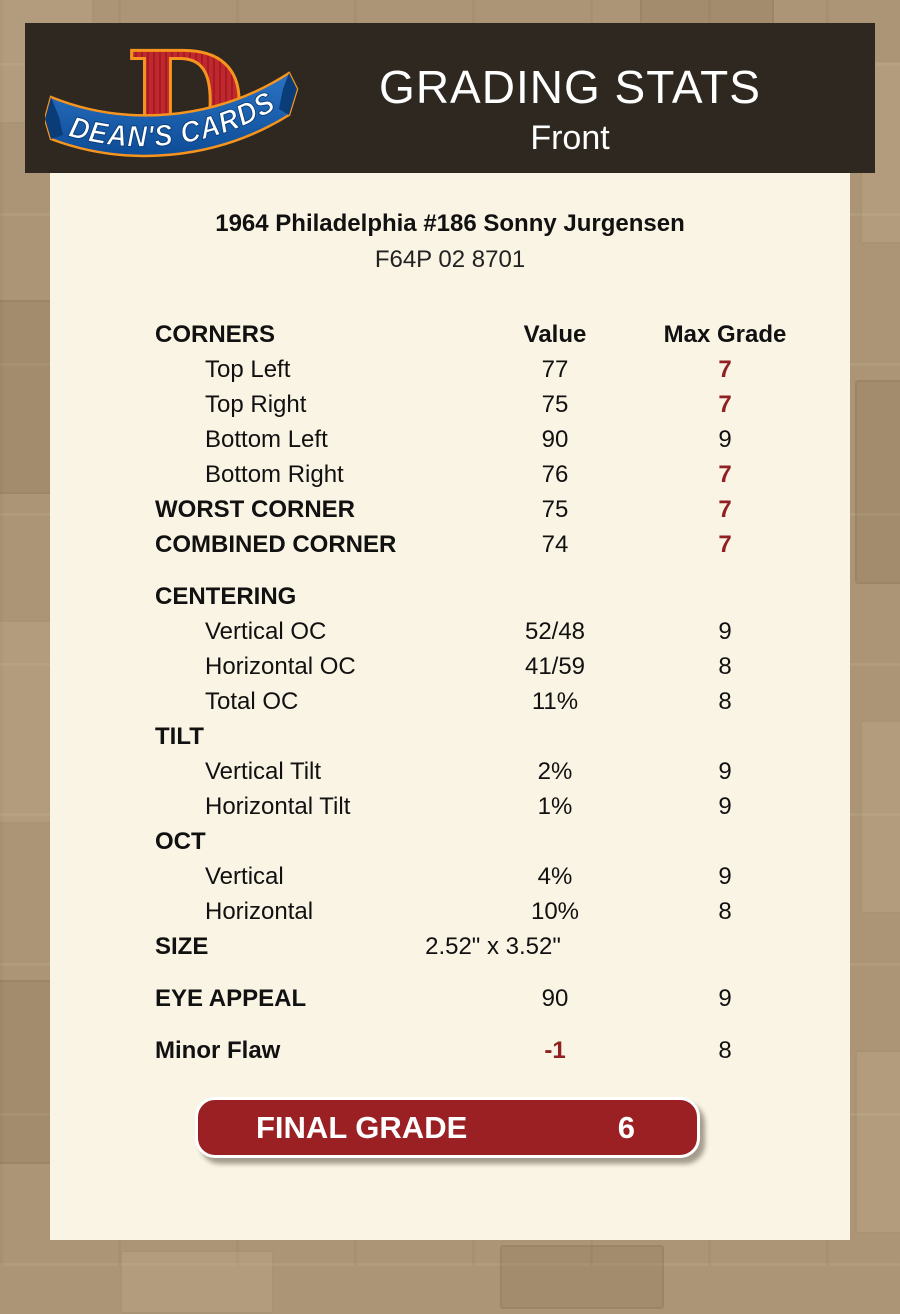 The image size is (900, 1314). I want to click on table-row: EYE APPEAL 90 9, so click(450, 998).